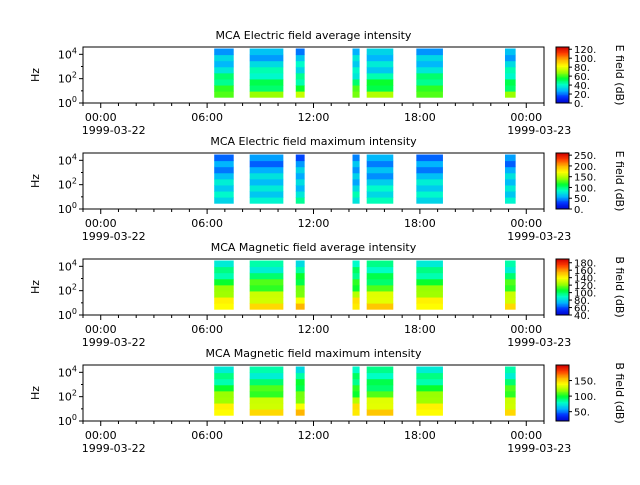 This screenshot has width=640, height=485. Describe the element at coordinates (582, 95) in the screenshot. I see `colorbar-tick-label: 20.` at that location.